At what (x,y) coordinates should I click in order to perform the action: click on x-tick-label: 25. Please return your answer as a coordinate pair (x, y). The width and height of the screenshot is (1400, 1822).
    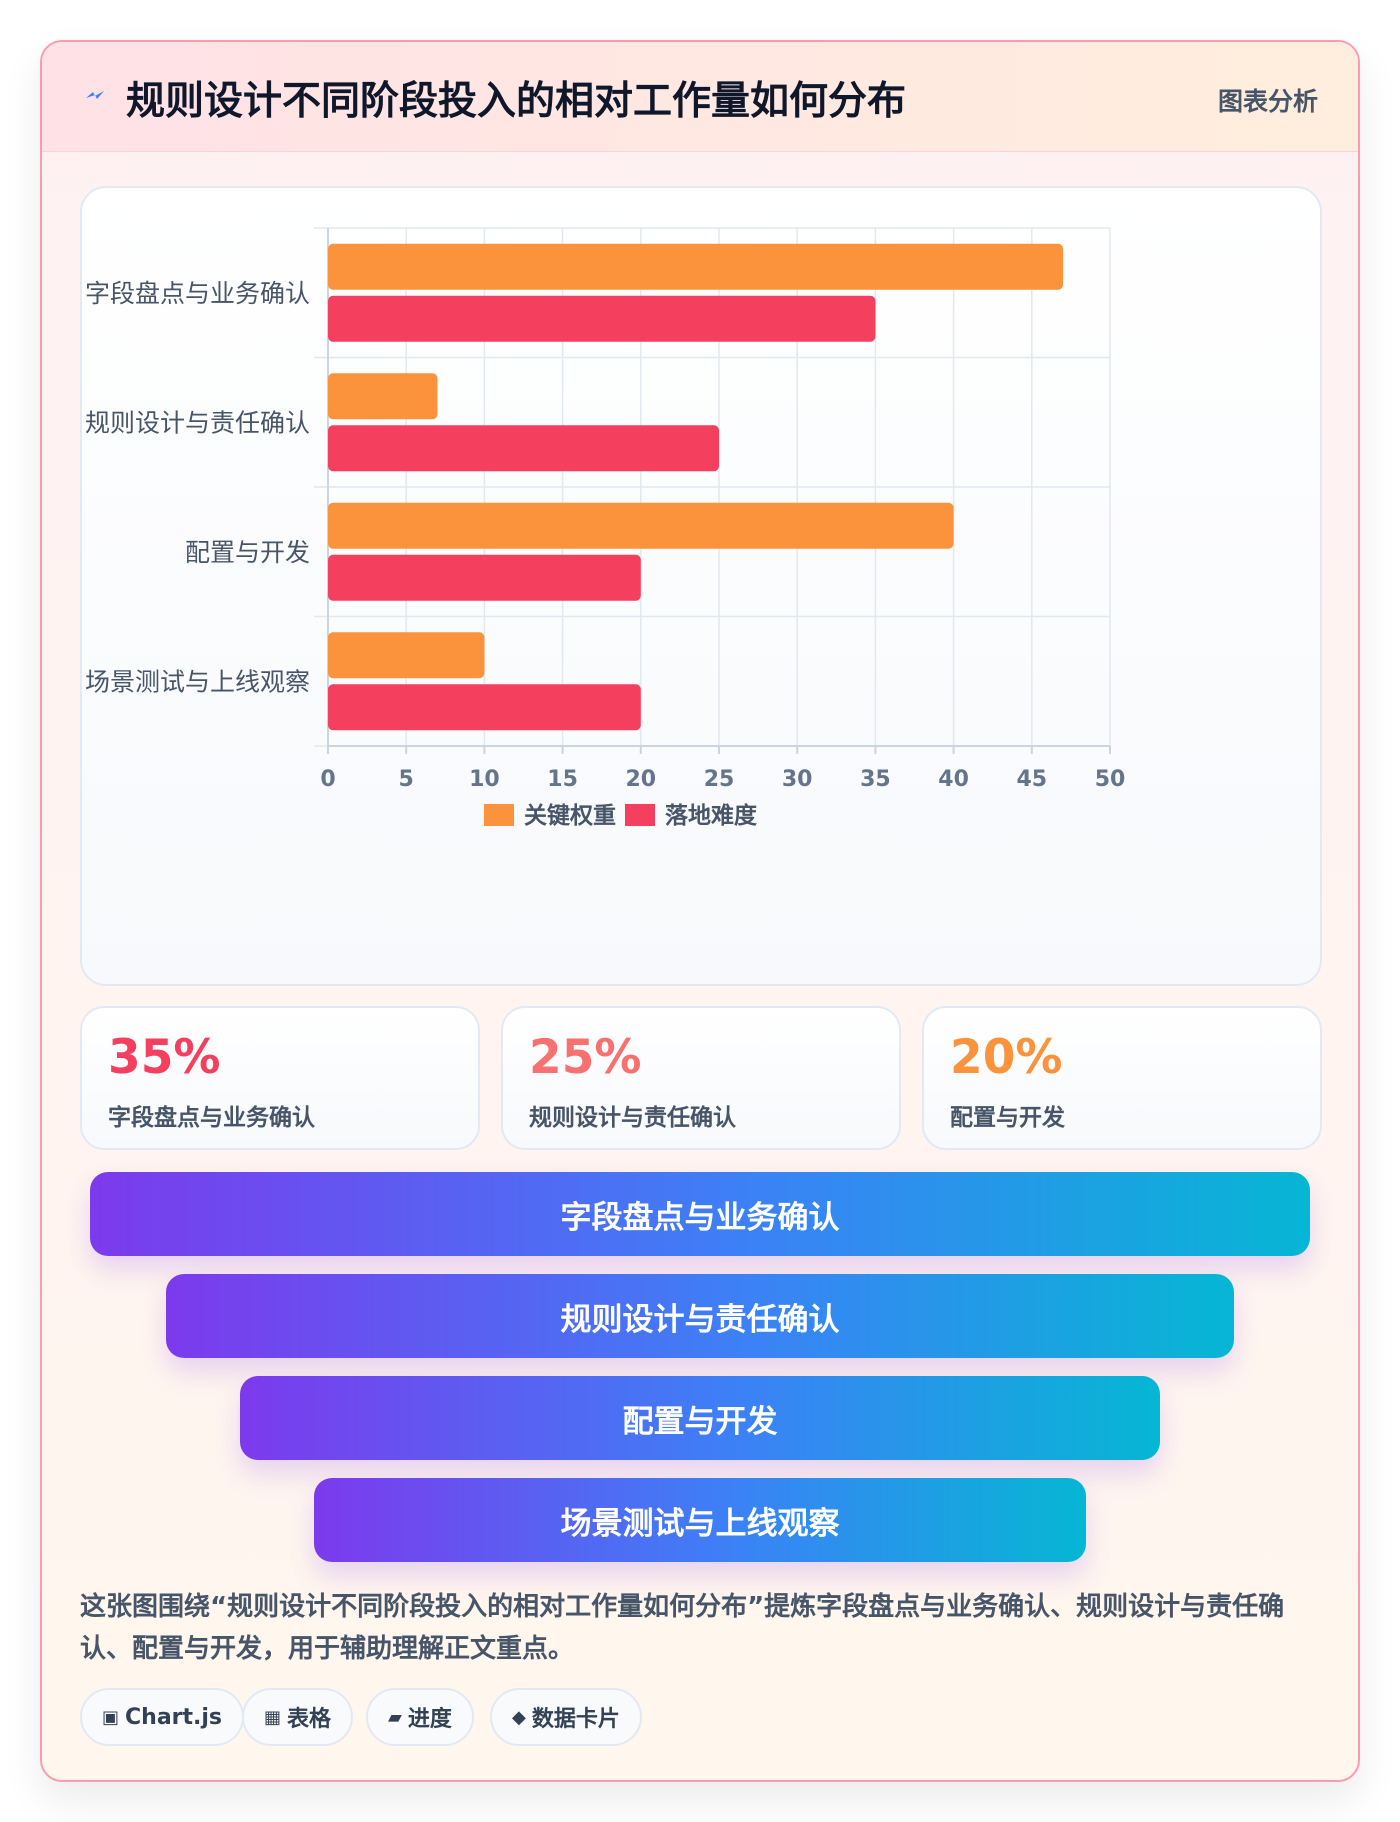
    Looking at the image, I should click on (719, 779).